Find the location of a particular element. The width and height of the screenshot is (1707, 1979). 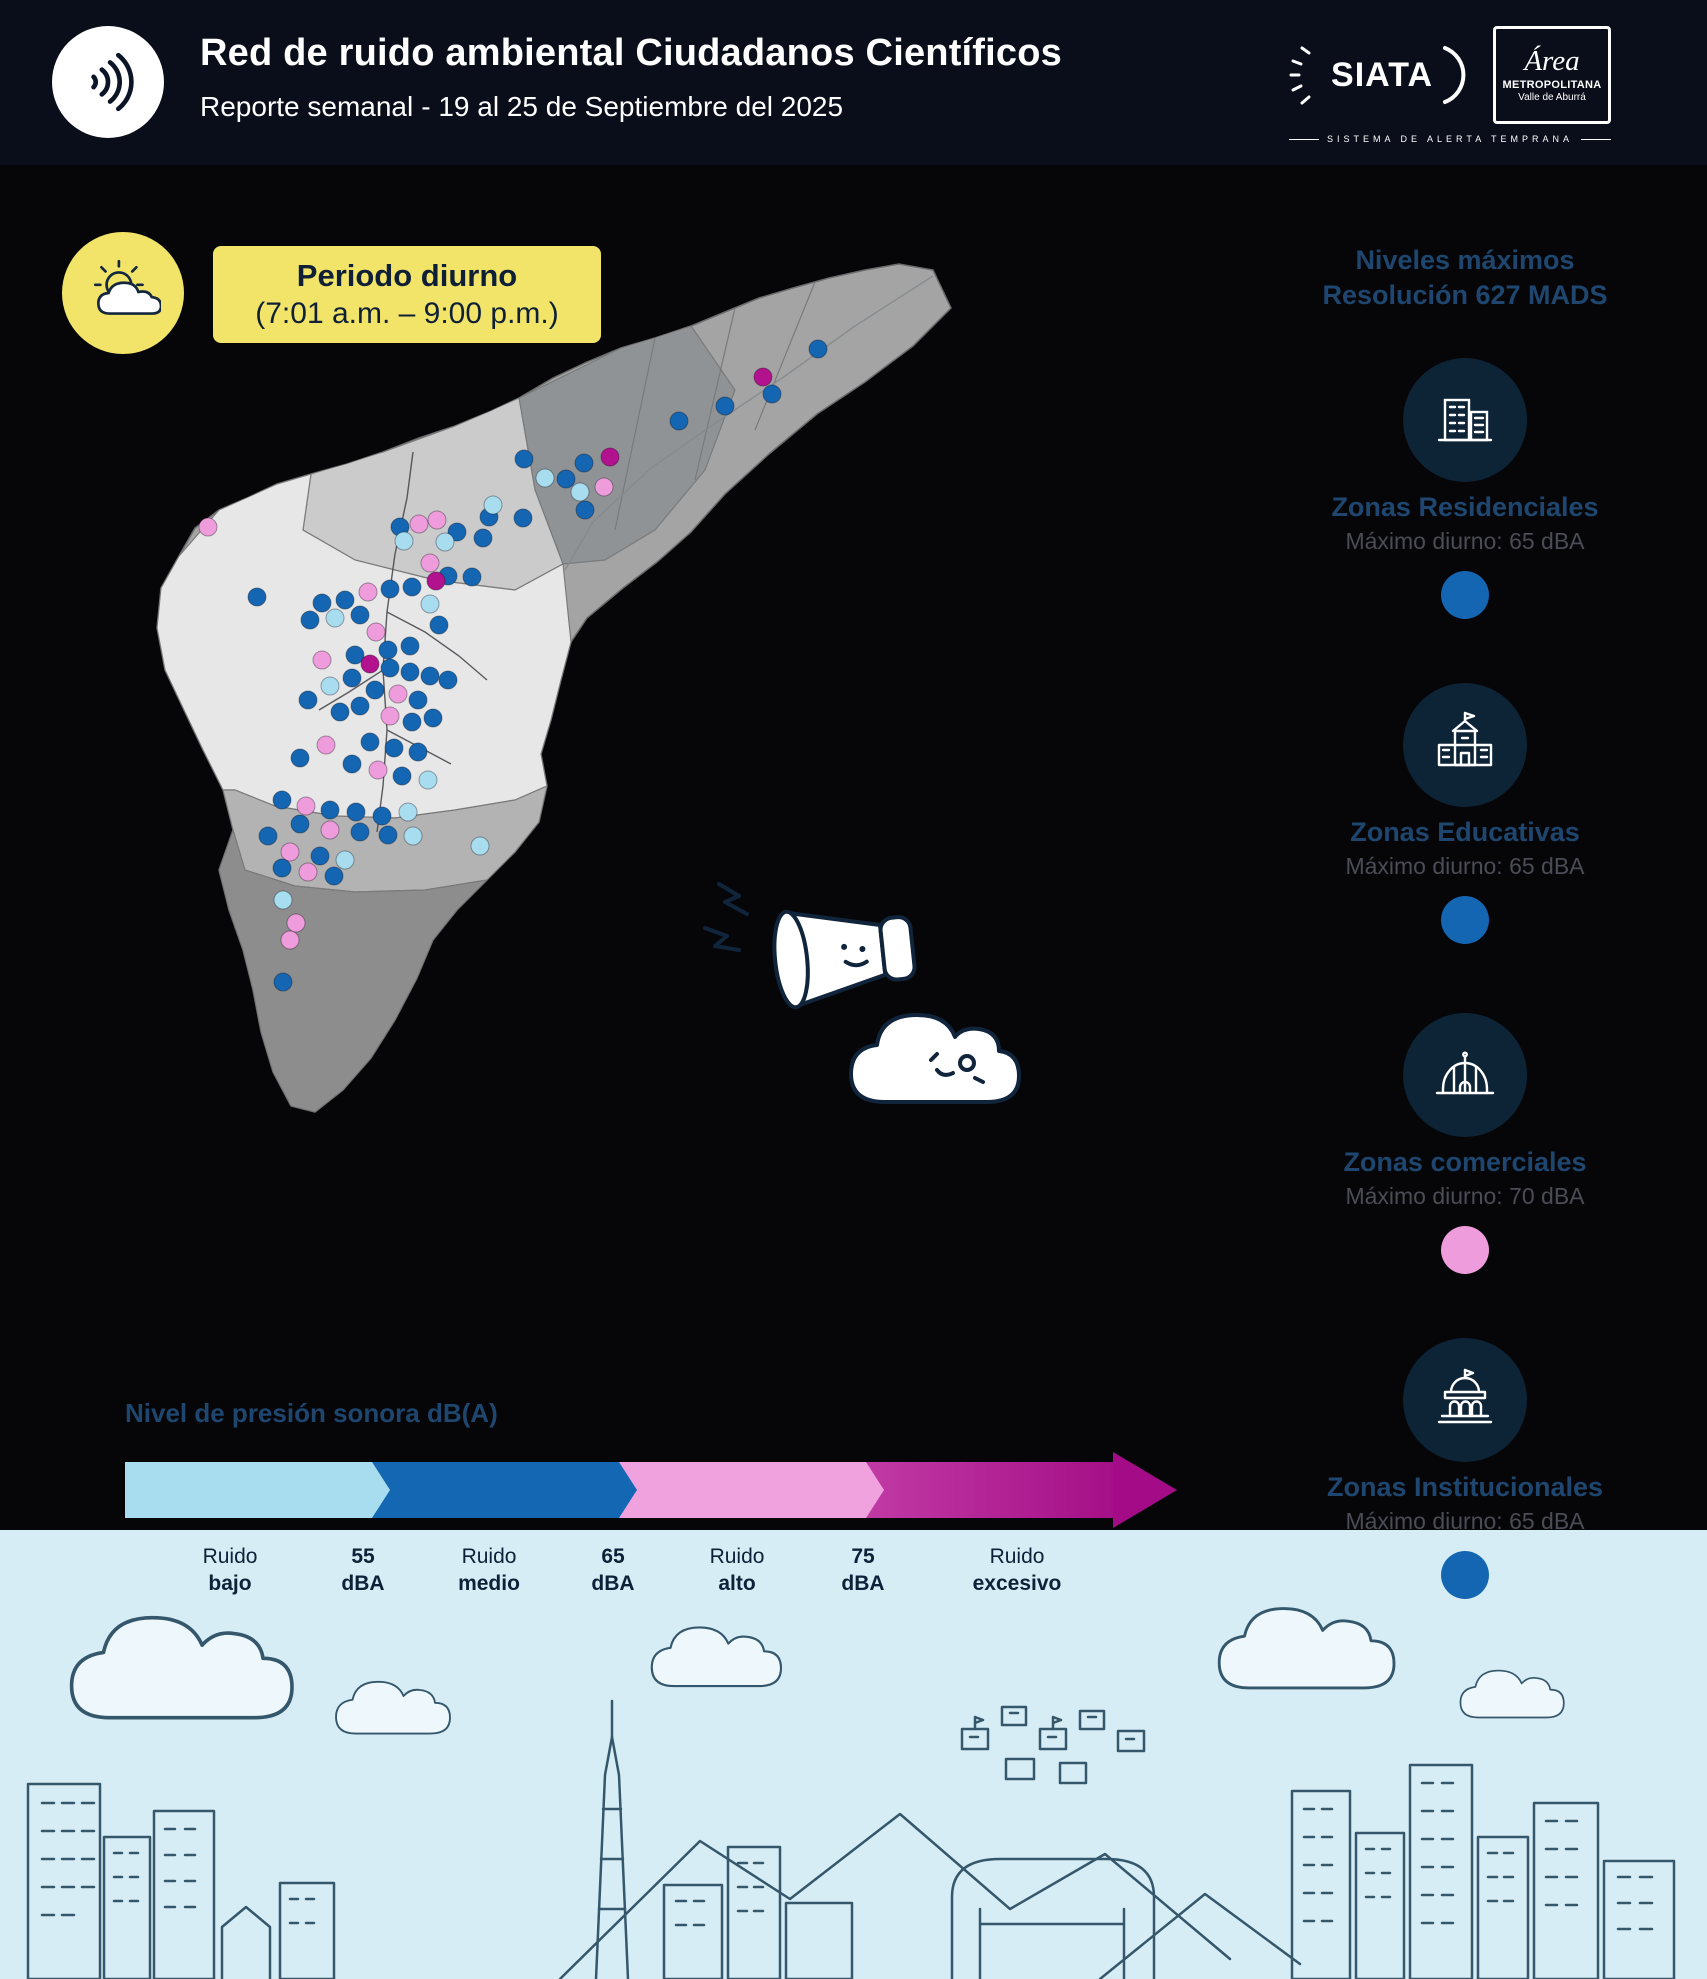

sun-cloud-icon is located at coordinates (123, 293).